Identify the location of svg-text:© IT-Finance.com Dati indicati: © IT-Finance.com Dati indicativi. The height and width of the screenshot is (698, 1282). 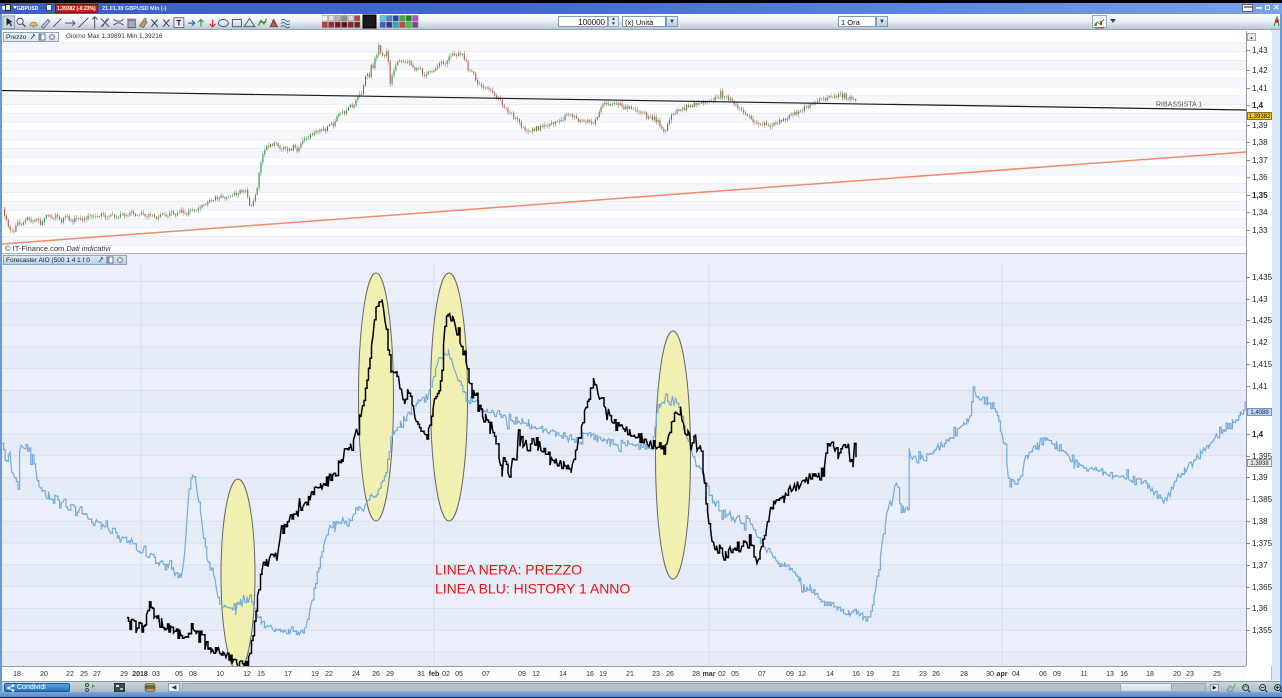
(58, 248).